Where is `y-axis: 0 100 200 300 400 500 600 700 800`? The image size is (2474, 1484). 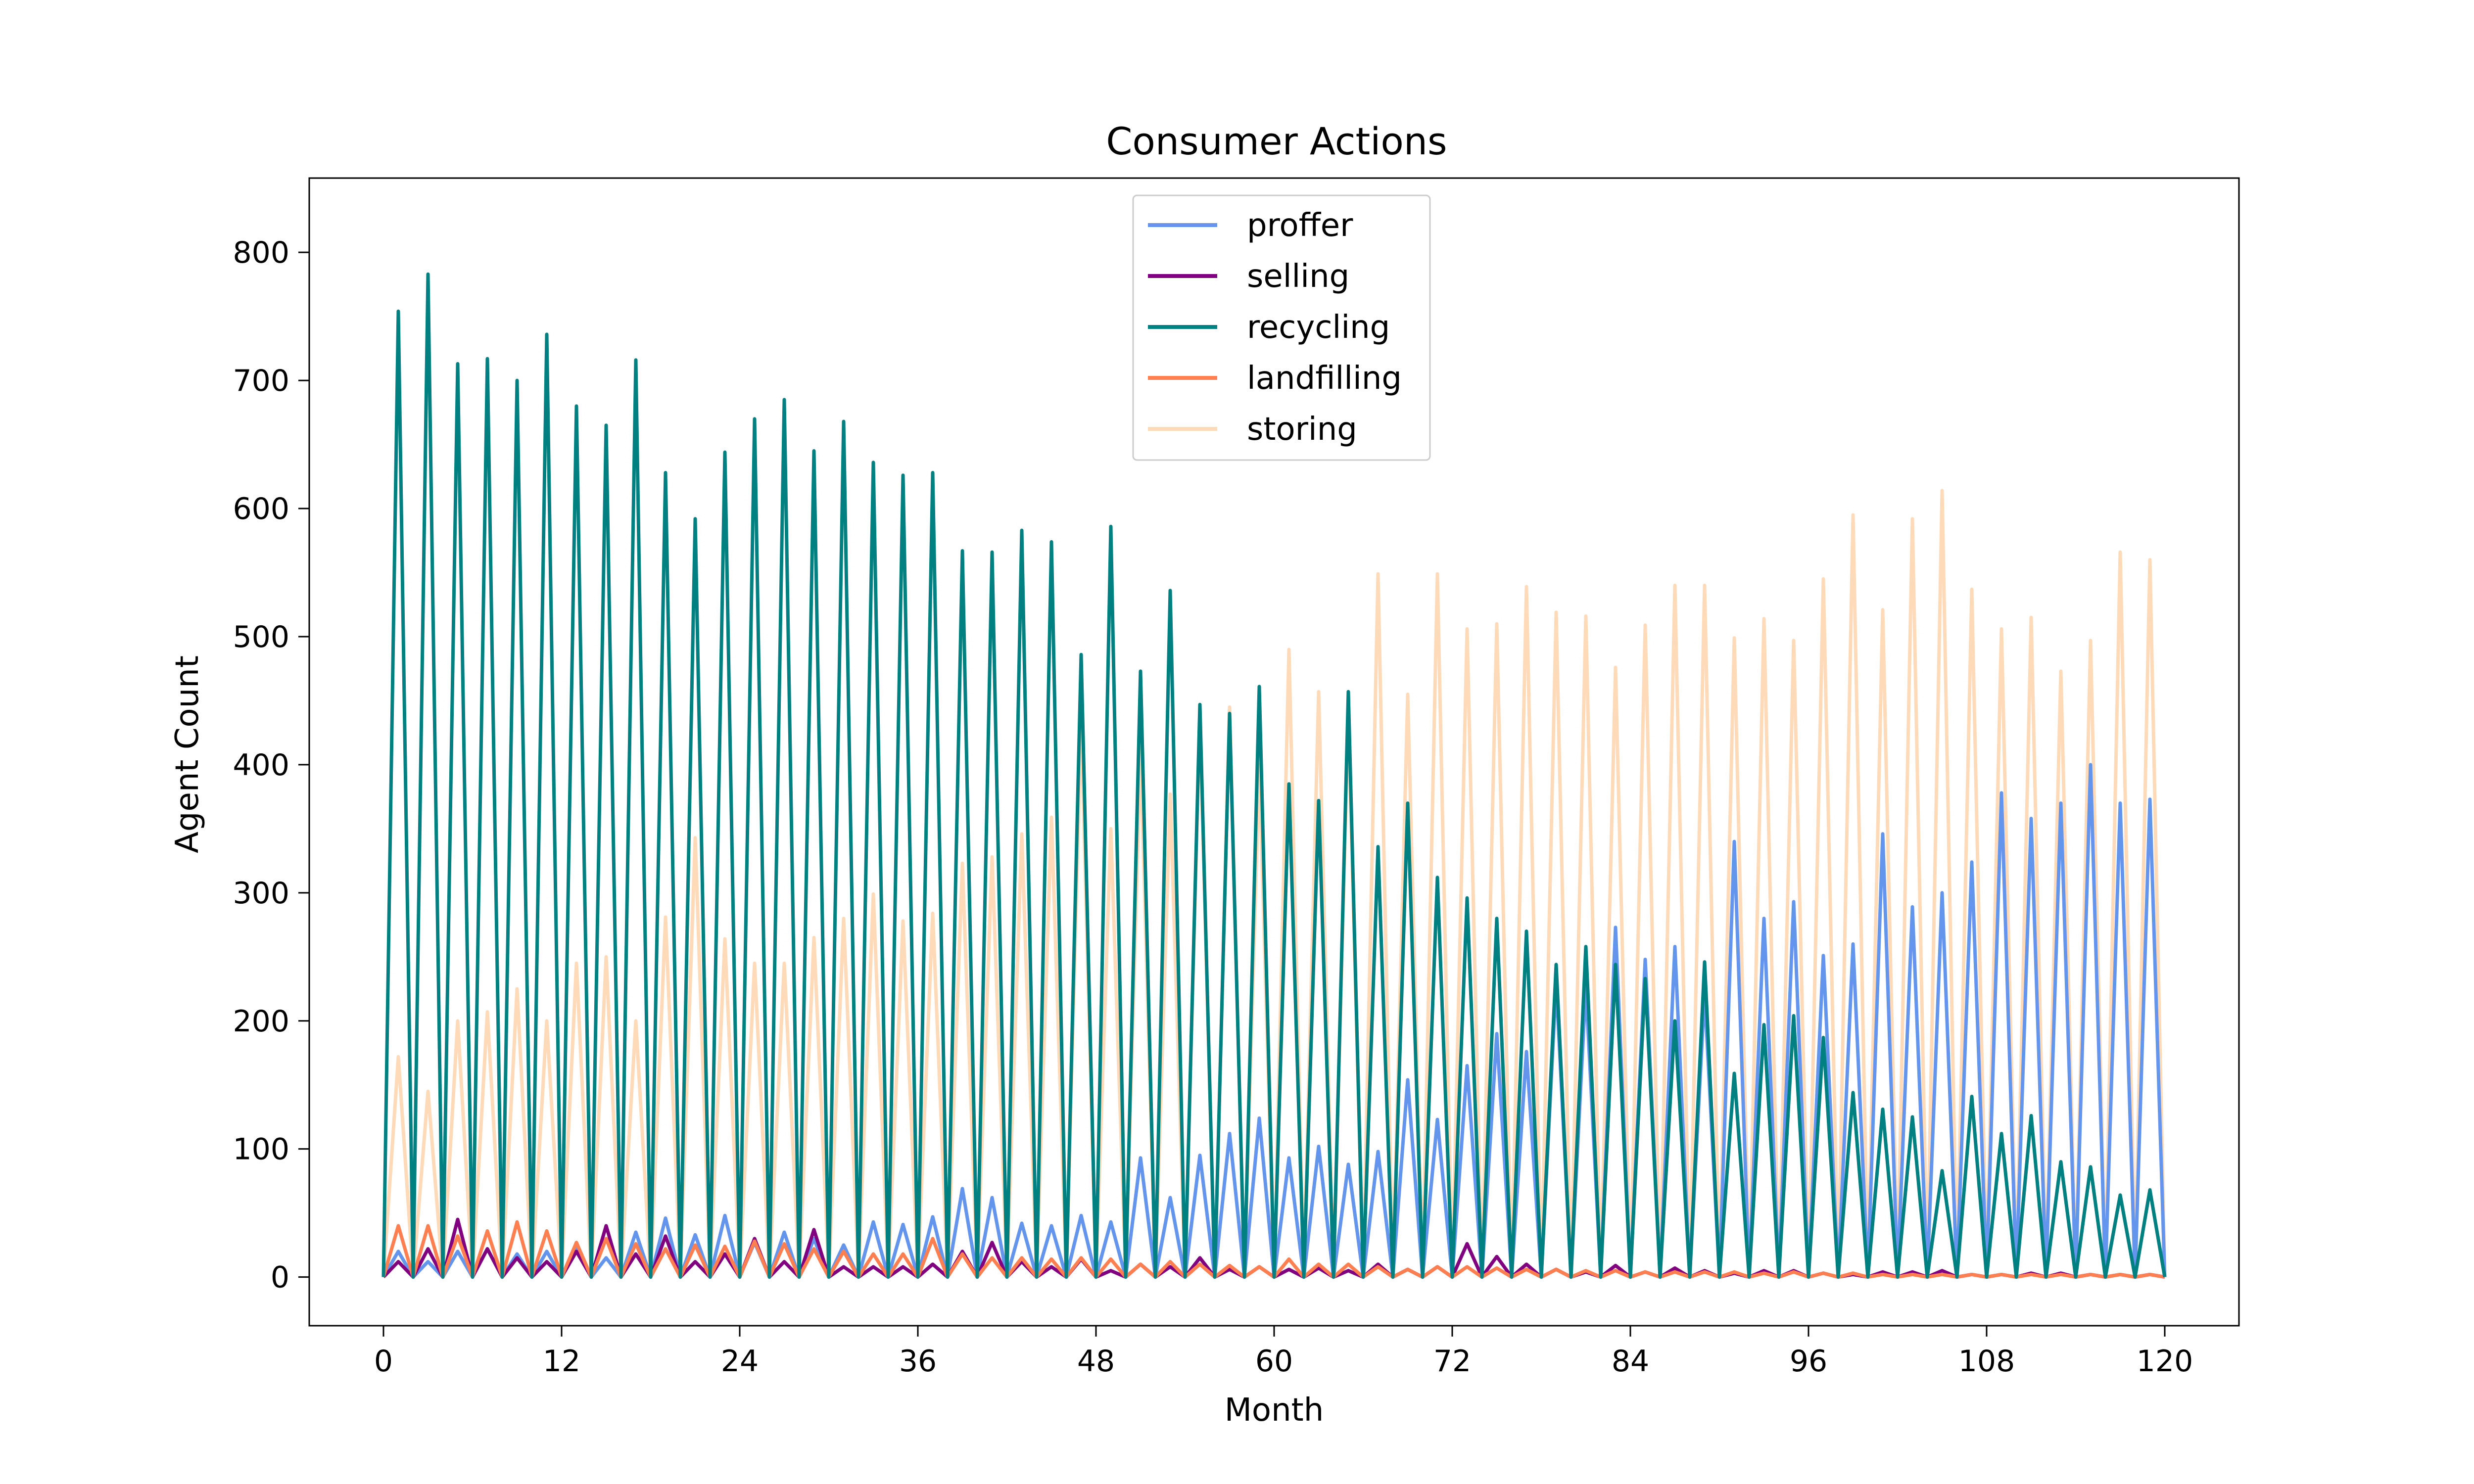 y-axis: 0 100 200 300 400 500 600 700 800 is located at coordinates (271, 765).